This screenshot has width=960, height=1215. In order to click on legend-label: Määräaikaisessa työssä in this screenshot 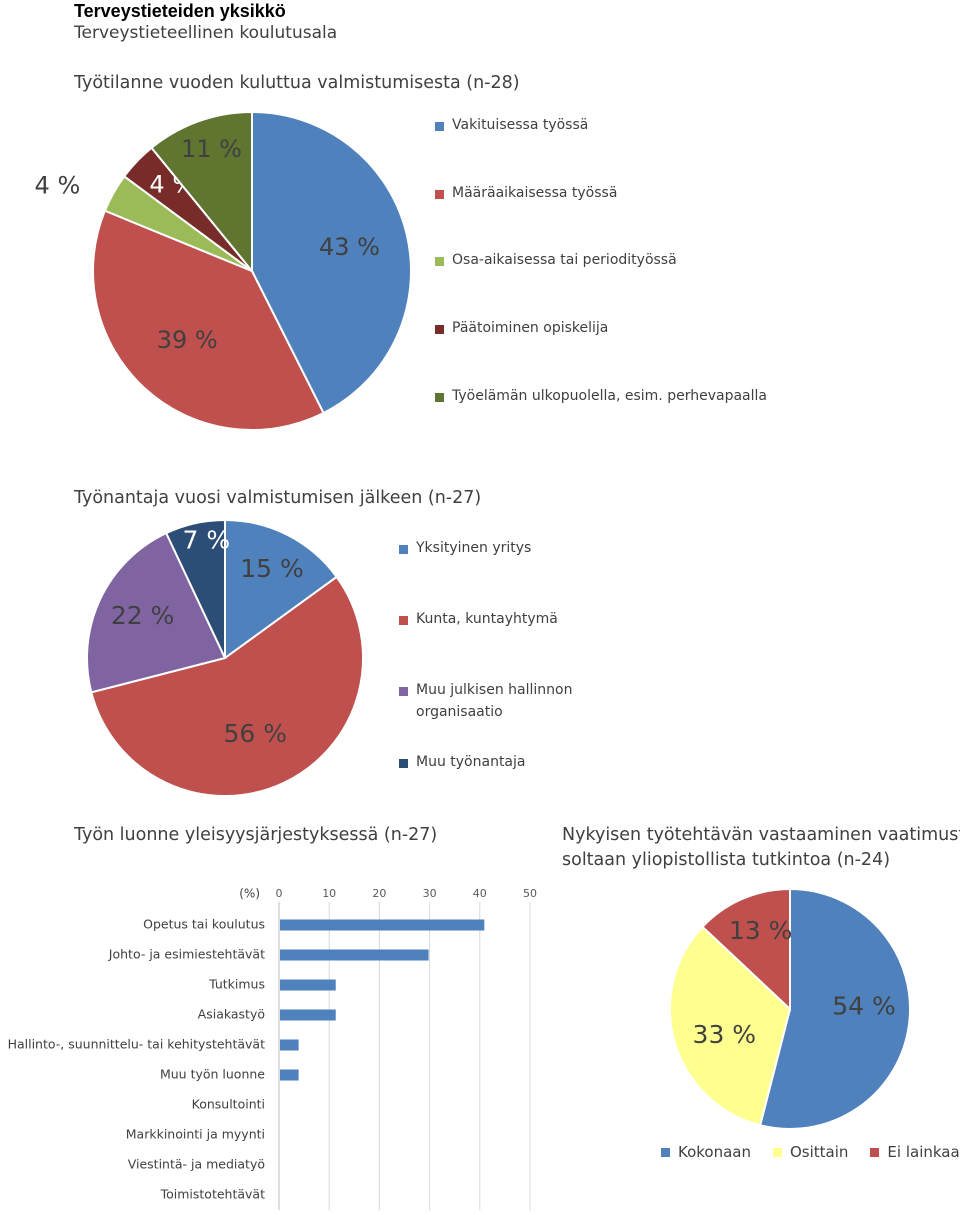, I will do `click(535, 193)`.